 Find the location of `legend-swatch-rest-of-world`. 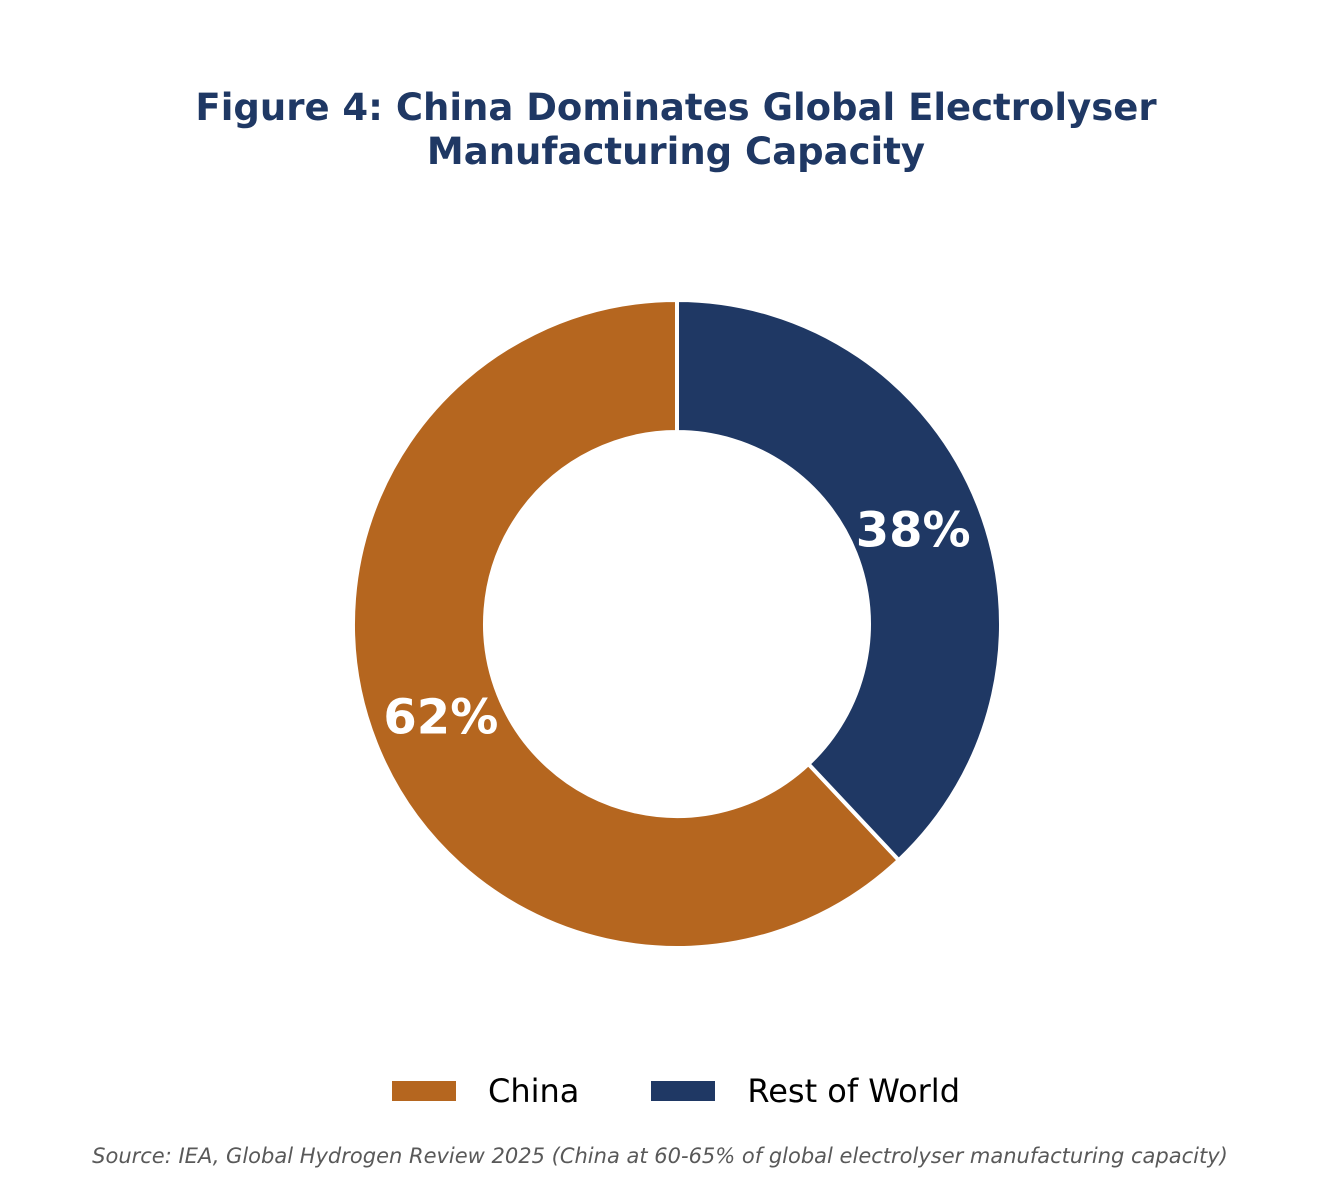

legend-swatch-rest-of-world is located at coordinates (683, 1091).